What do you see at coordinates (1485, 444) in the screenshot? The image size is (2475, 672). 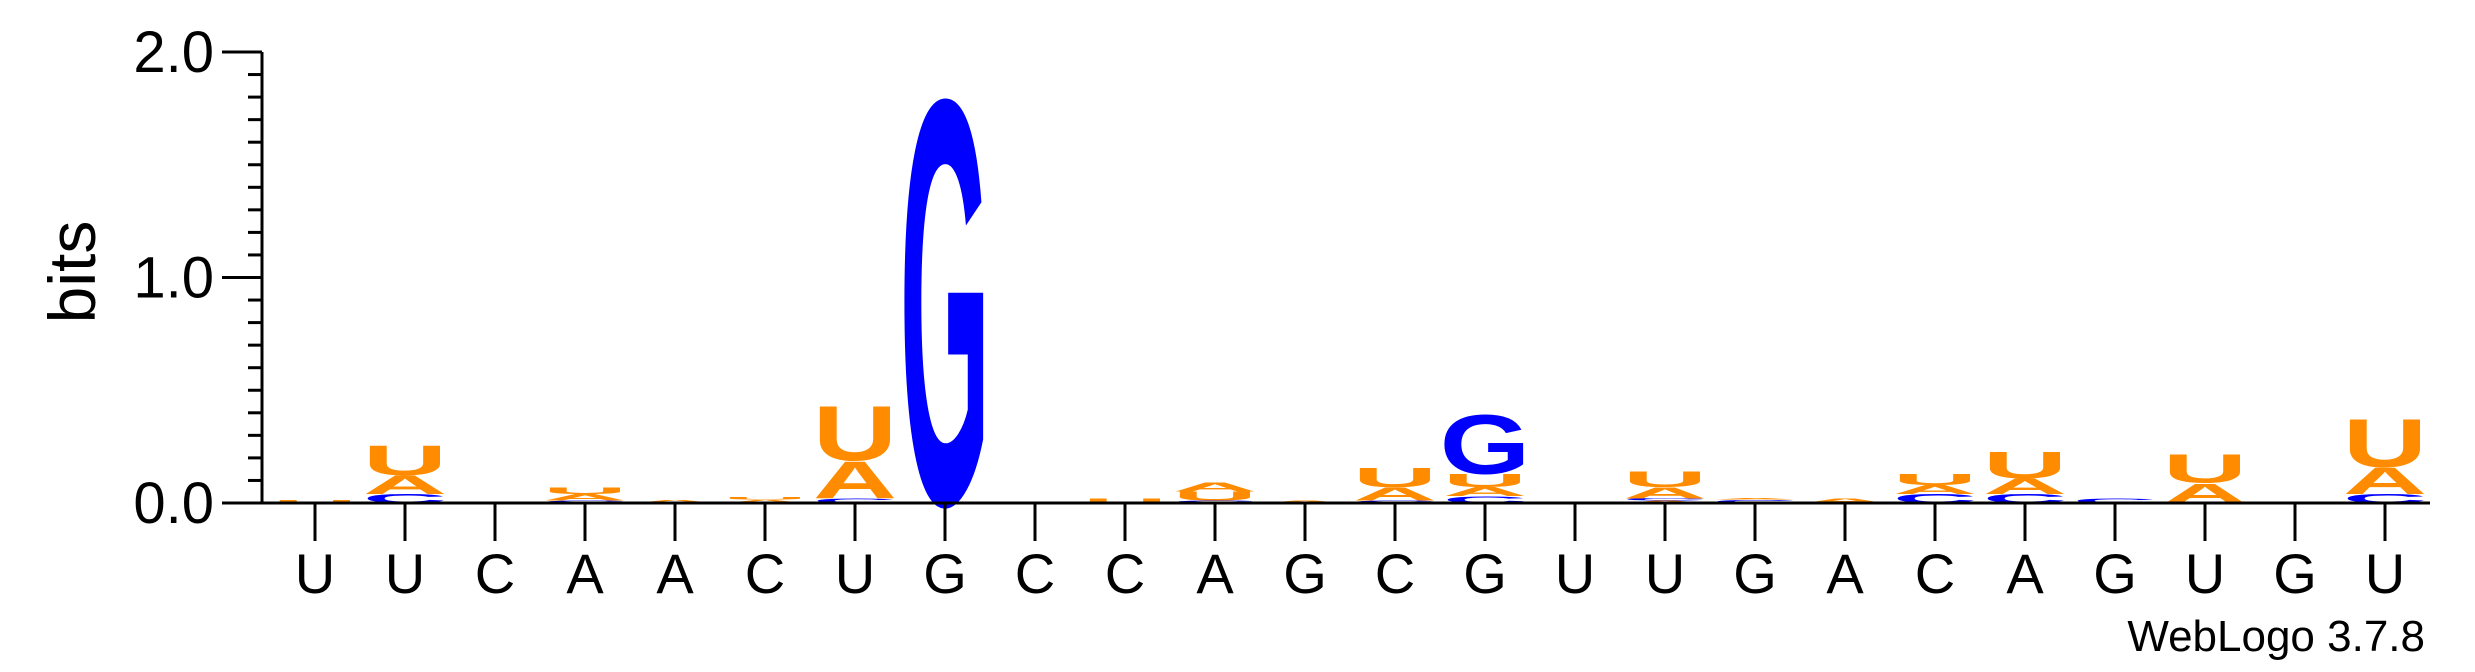 I see `logo-letter-g: G` at bounding box center [1485, 444].